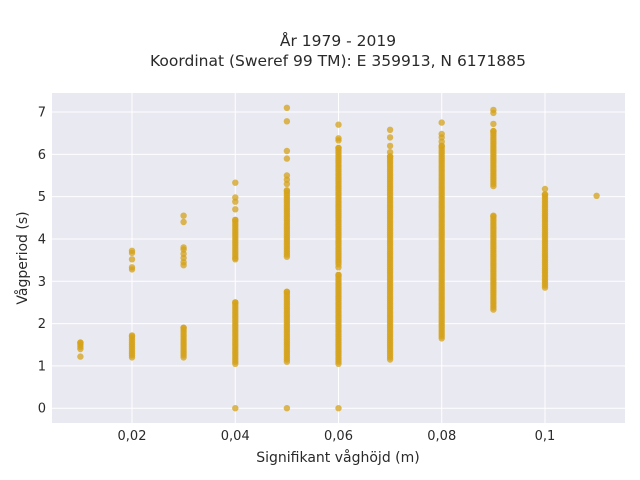 The height and width of the screenshot is (480, 640). What do you see at coordinates (42, 239) in the screenshot?
I see `y-tick-label: 4` at bounding box center [42, 239].